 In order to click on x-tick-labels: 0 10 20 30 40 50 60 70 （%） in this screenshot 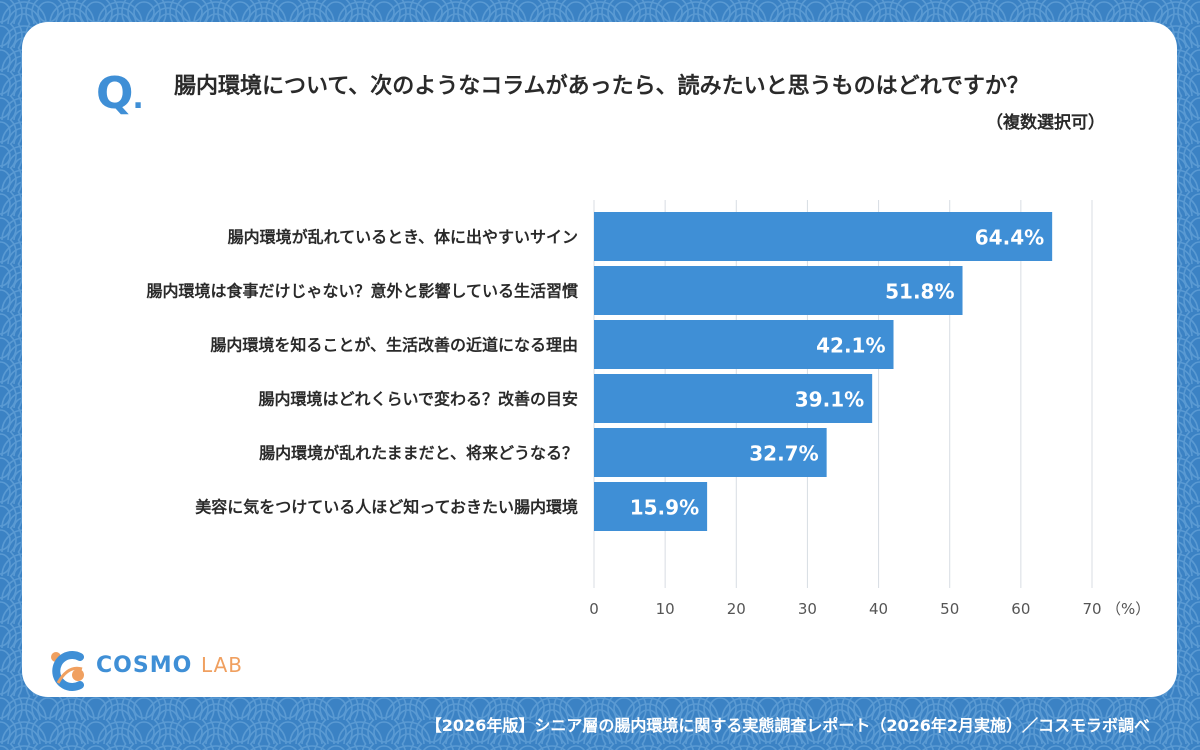, I will do `click(869, 609)`.